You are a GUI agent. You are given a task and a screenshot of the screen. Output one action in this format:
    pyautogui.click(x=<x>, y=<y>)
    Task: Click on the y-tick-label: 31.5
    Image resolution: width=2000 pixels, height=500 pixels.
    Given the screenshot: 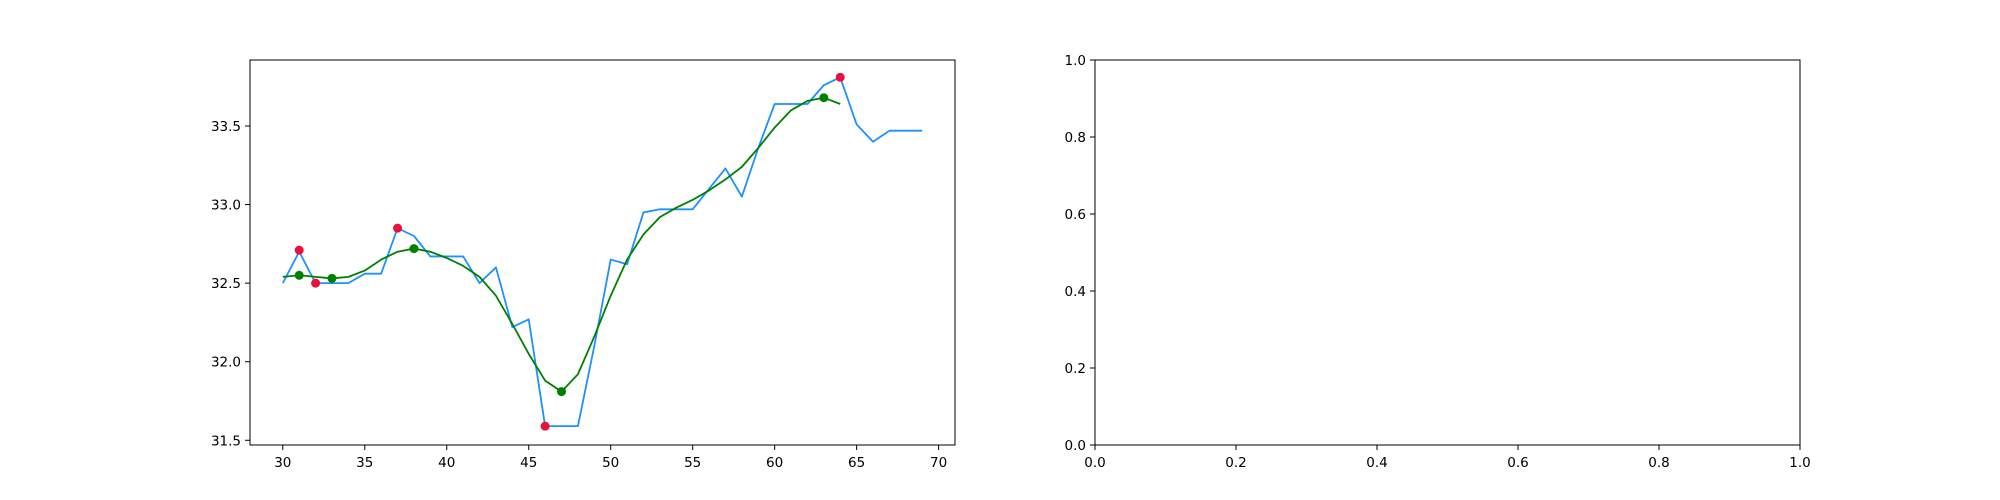 What is the action you would take?
    pyautogui.click(x=226, y=441)
    